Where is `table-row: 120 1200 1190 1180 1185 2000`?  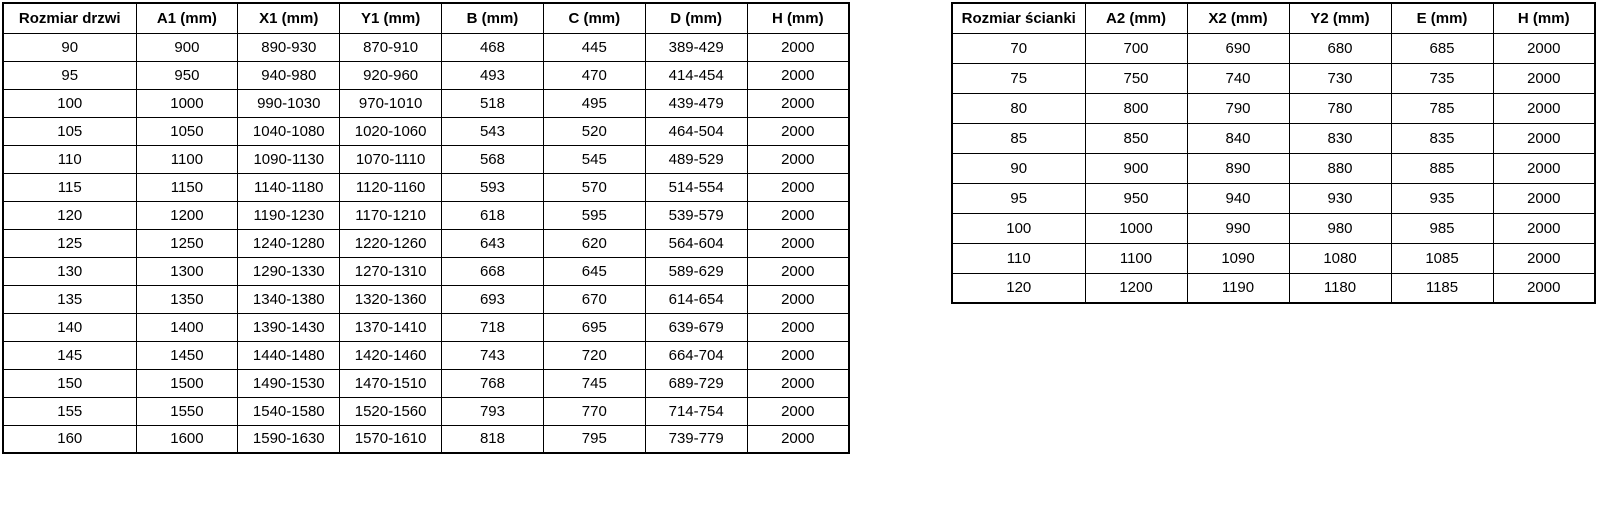
table-row: 120 1200 1190 1180 1185 2000 is located at coordinates (1273, 288).